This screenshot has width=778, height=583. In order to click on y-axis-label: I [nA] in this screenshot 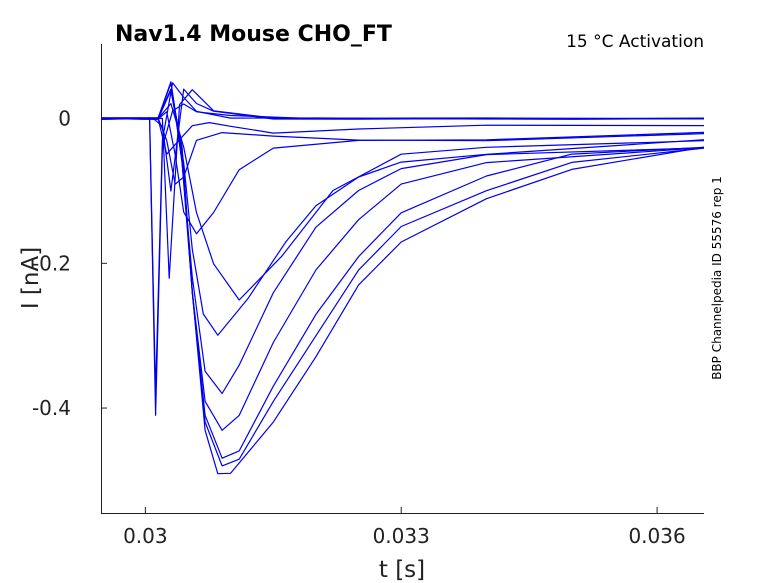, I will do `click(31, 278)`.